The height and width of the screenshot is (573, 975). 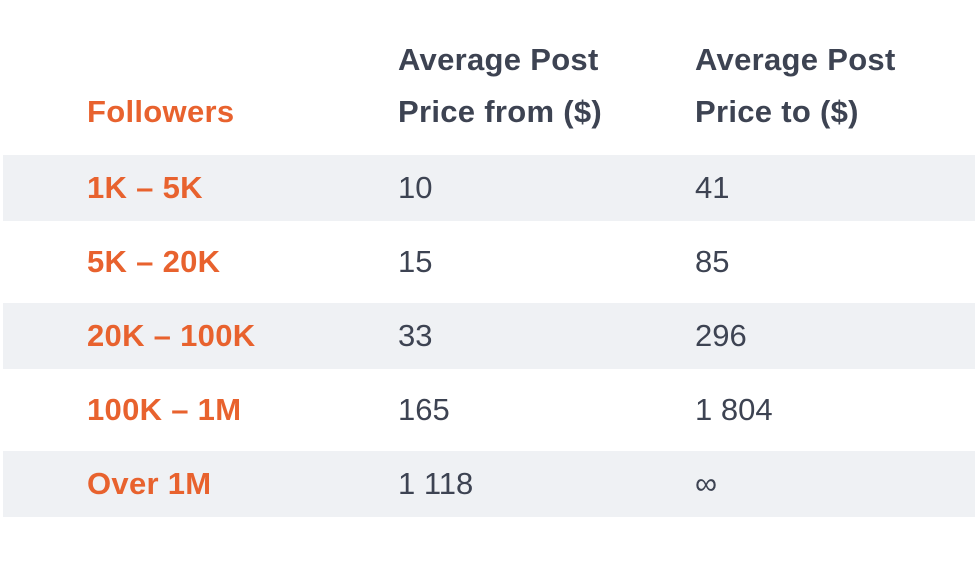 I want to click on table-row: 5K – 20K 15 85, so click(x=489, y=262).